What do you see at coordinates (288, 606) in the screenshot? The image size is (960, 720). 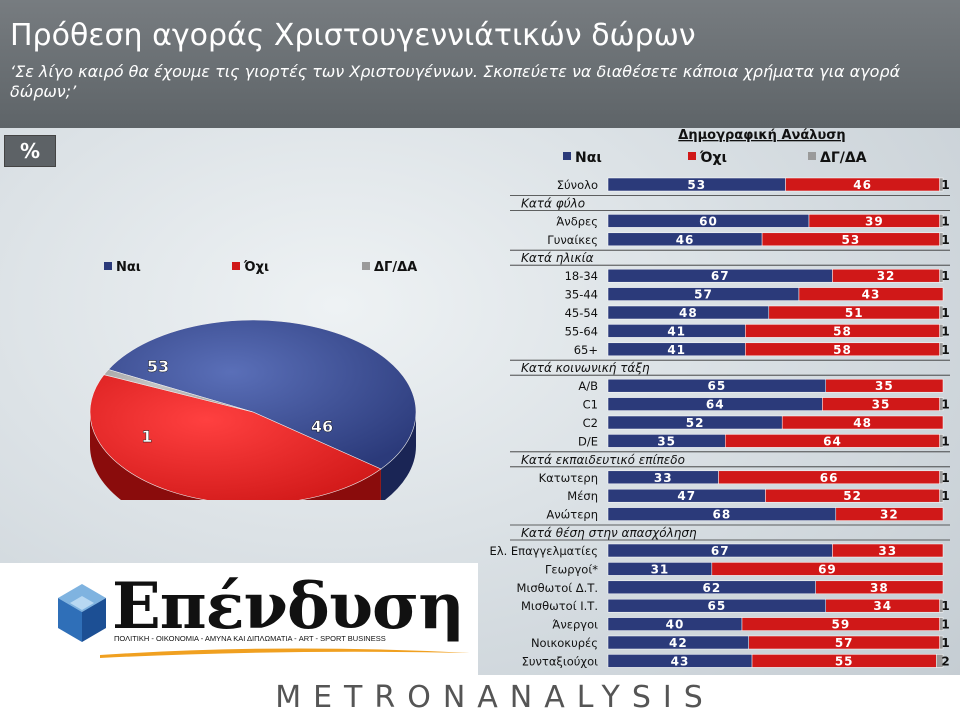 I see `logo-wordmark: Επένδυση` at bounding box center [288, 606].